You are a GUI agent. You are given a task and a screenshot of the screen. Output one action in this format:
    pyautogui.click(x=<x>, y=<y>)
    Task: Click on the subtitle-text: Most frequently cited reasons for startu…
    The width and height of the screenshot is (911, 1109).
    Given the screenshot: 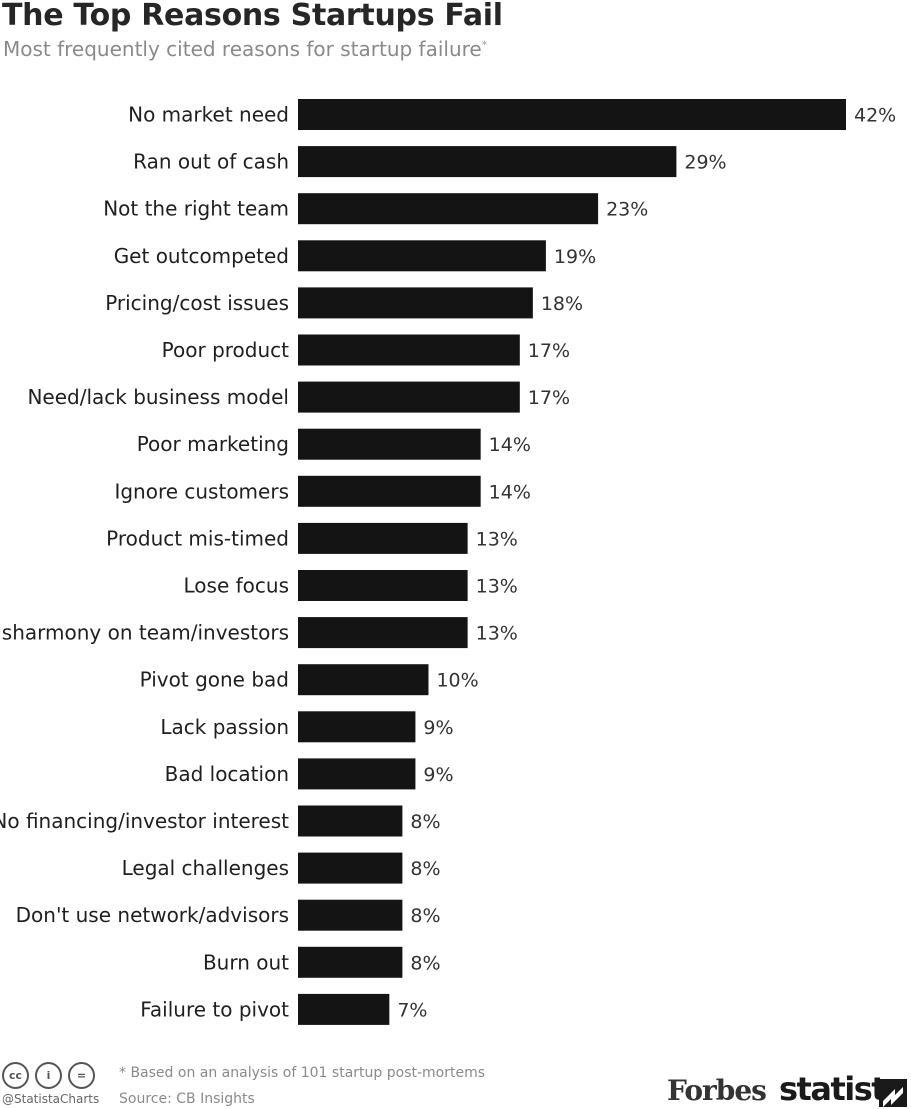 What is the action you would take?
    pyautogui.click(x=242, y=49)
    